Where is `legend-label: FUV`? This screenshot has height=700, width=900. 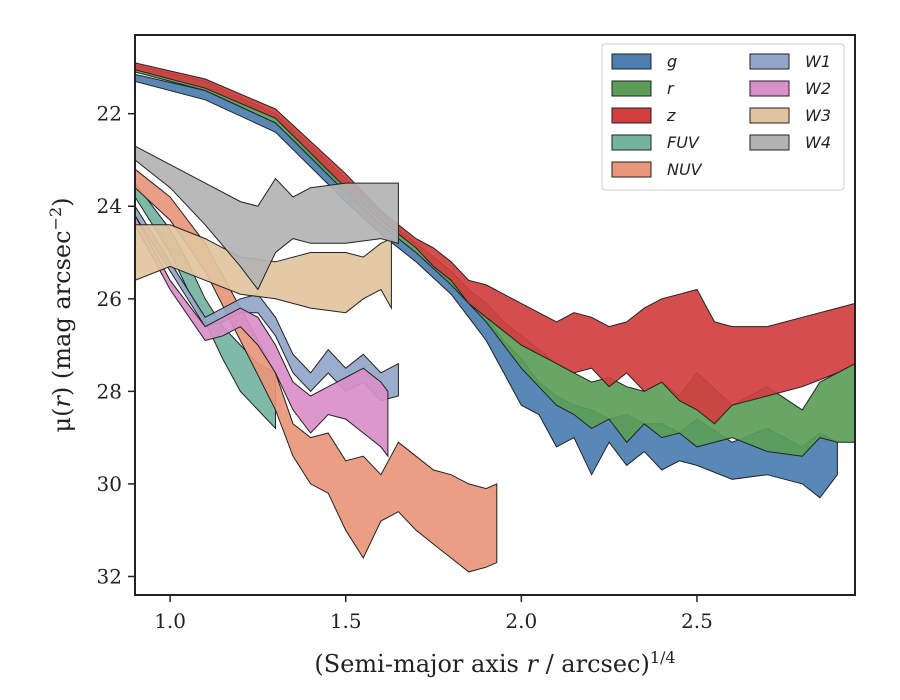
legend-label: FUV is located at coordinates (683, 142).